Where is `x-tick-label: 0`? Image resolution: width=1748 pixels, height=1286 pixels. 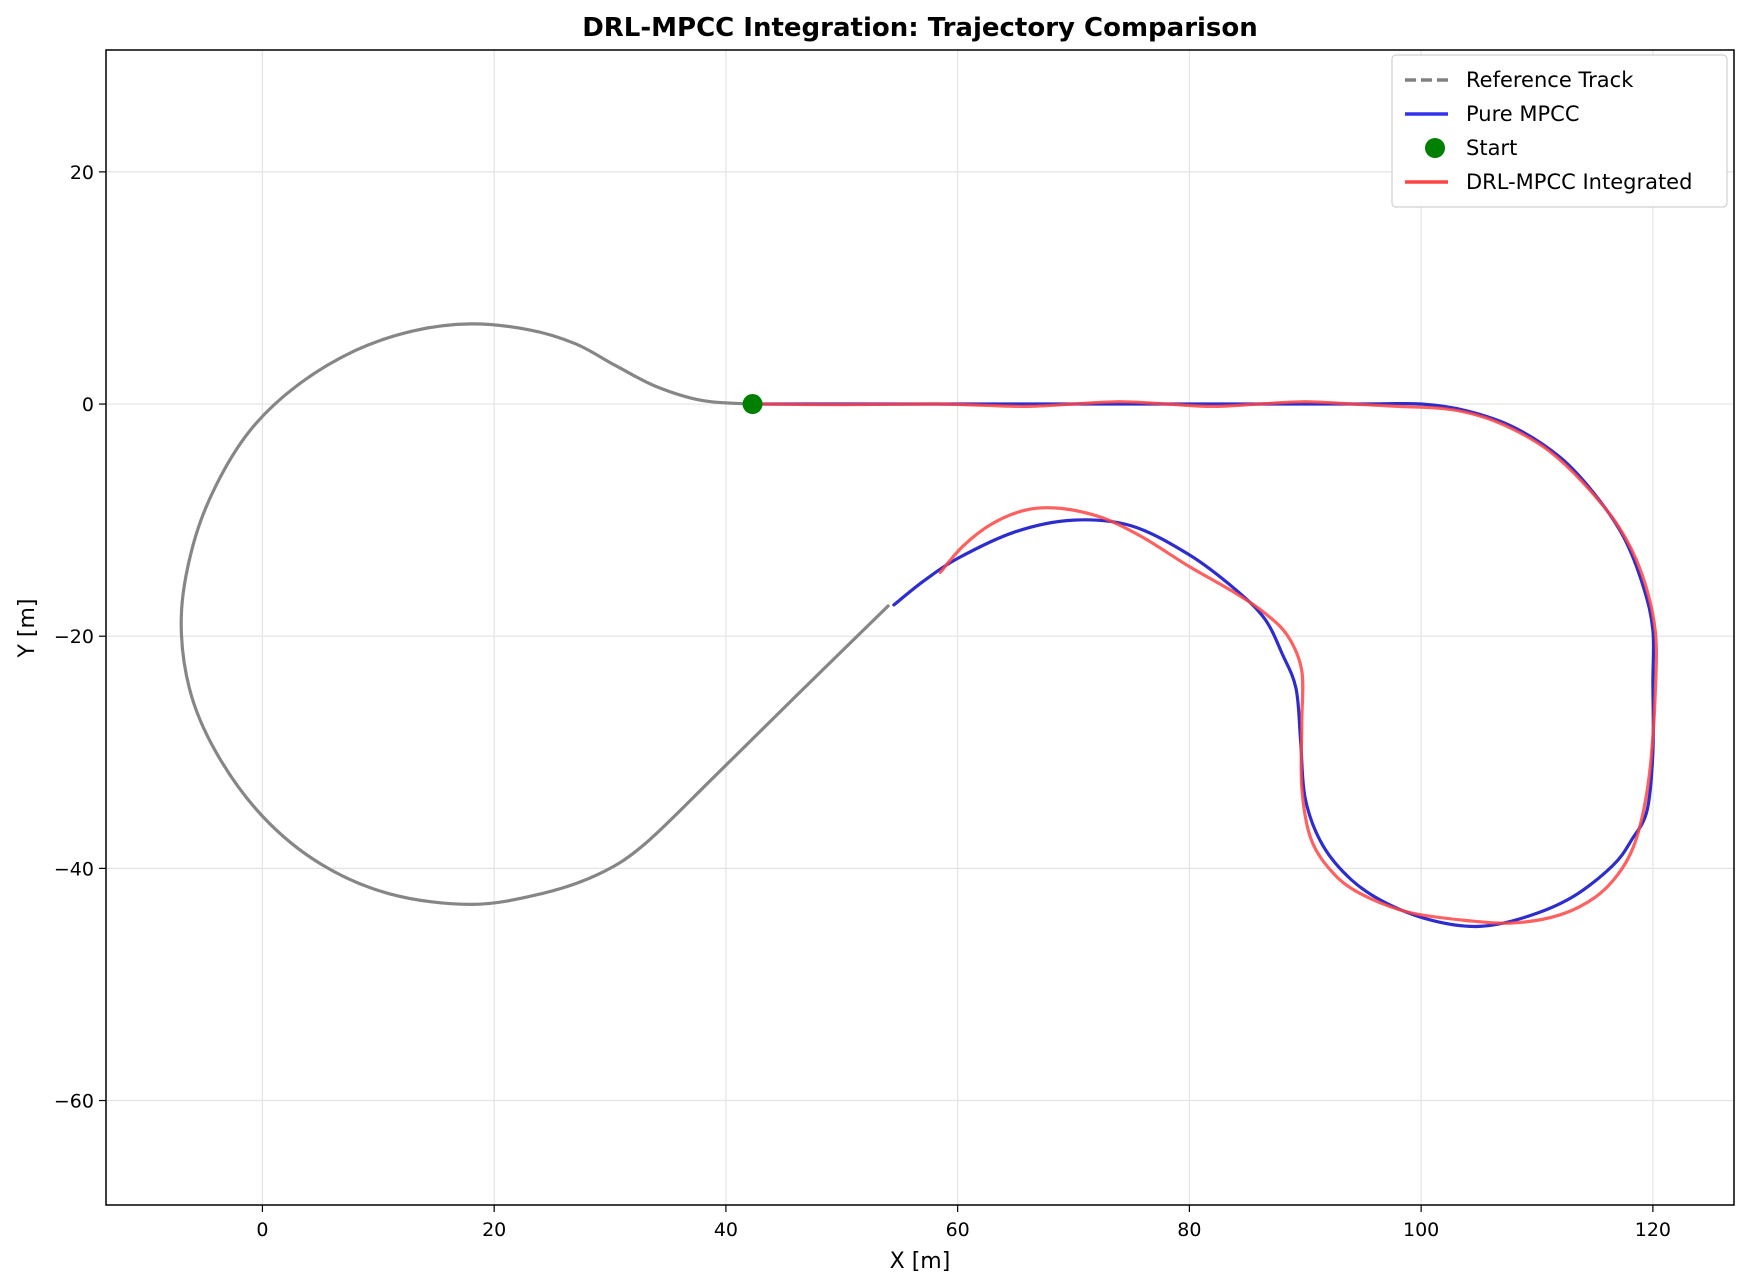
x-tick-label: 0 is located at coordinates (262, 1230).